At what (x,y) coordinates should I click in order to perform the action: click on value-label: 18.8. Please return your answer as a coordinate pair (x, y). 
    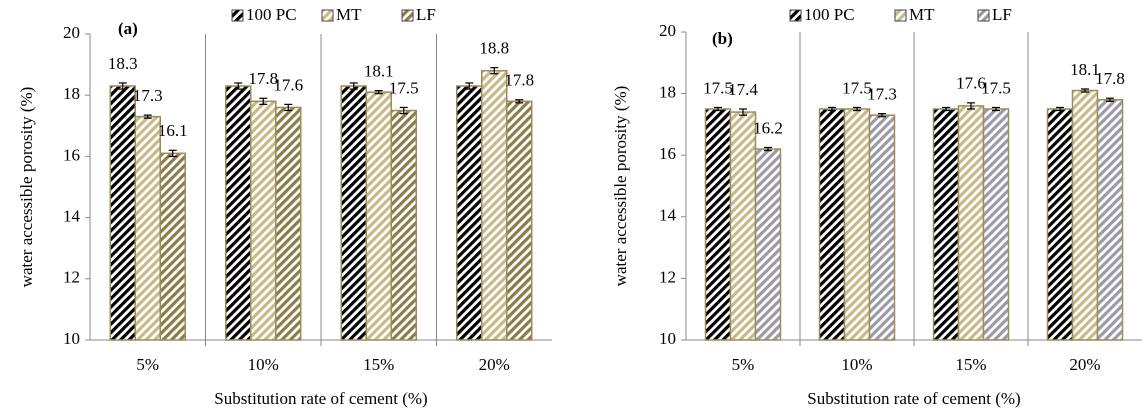
    Looking at the image, I should click on (494, 48).